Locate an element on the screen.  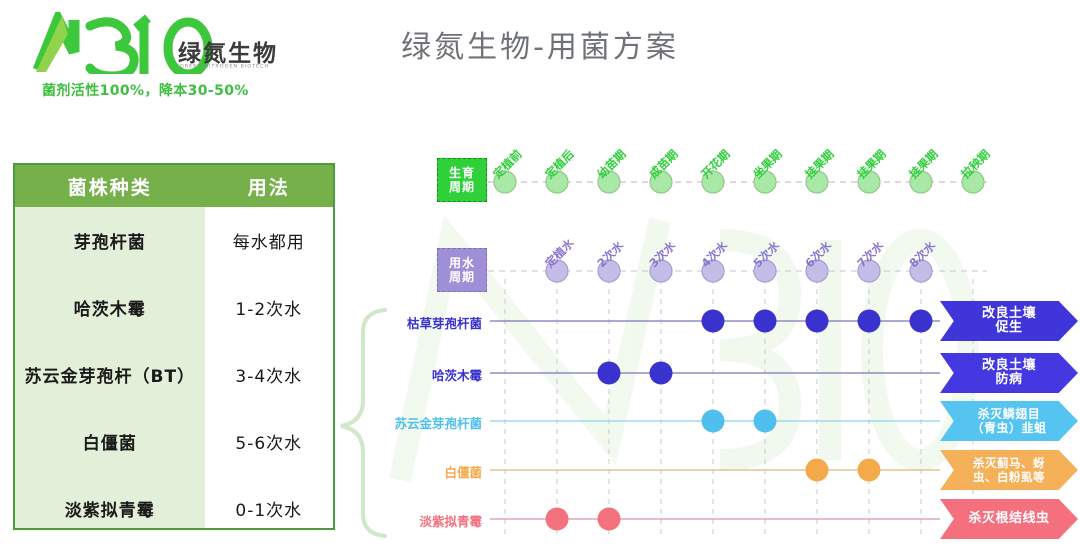
effect-arrow-5: 杀灭根结线虫 is located at coordinates (1009, 519).